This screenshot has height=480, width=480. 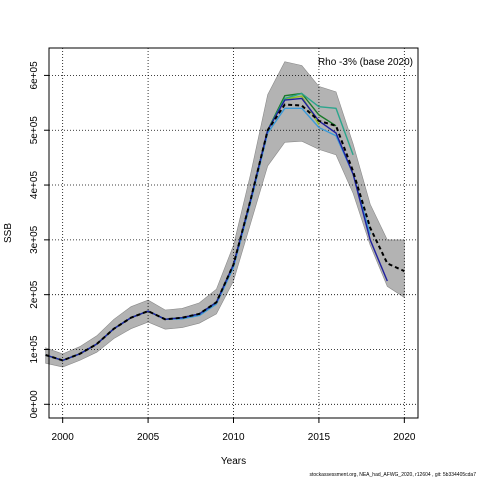 What do you see at coordinates (34, 75) in the screenshot?
I see `y-tick-label: 6e+05` at bounding box center [34, 75].